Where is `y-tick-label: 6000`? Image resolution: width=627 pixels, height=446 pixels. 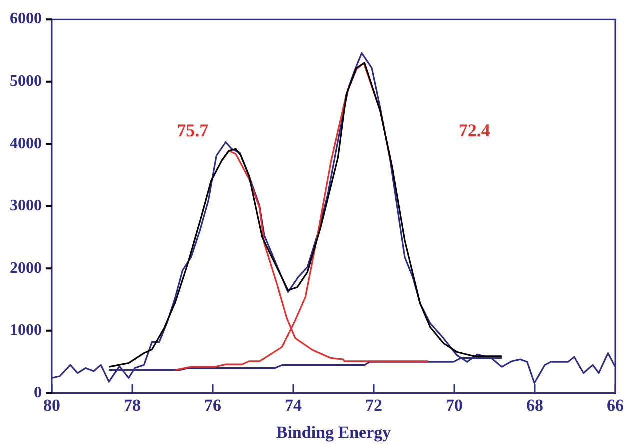 y-tick-label: 6000 is located at coordinates (26, 19).